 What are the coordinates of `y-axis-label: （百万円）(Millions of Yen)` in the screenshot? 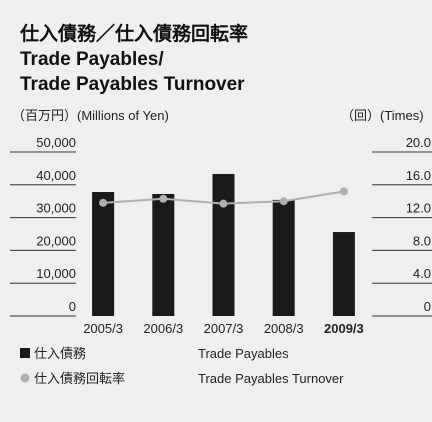 It's located at (90, 115).